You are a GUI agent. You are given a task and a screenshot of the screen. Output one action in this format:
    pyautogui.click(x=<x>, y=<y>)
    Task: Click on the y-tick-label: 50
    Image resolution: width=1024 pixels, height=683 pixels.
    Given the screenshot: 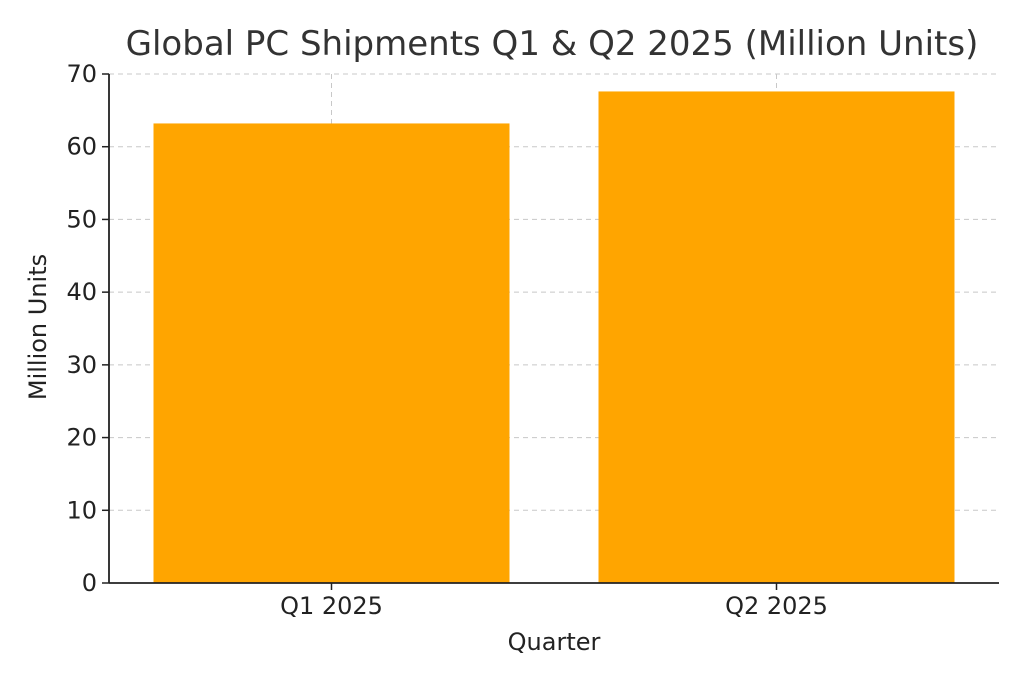 What is the action you would take?
    pyautogui.click(x=81, y=219)
    